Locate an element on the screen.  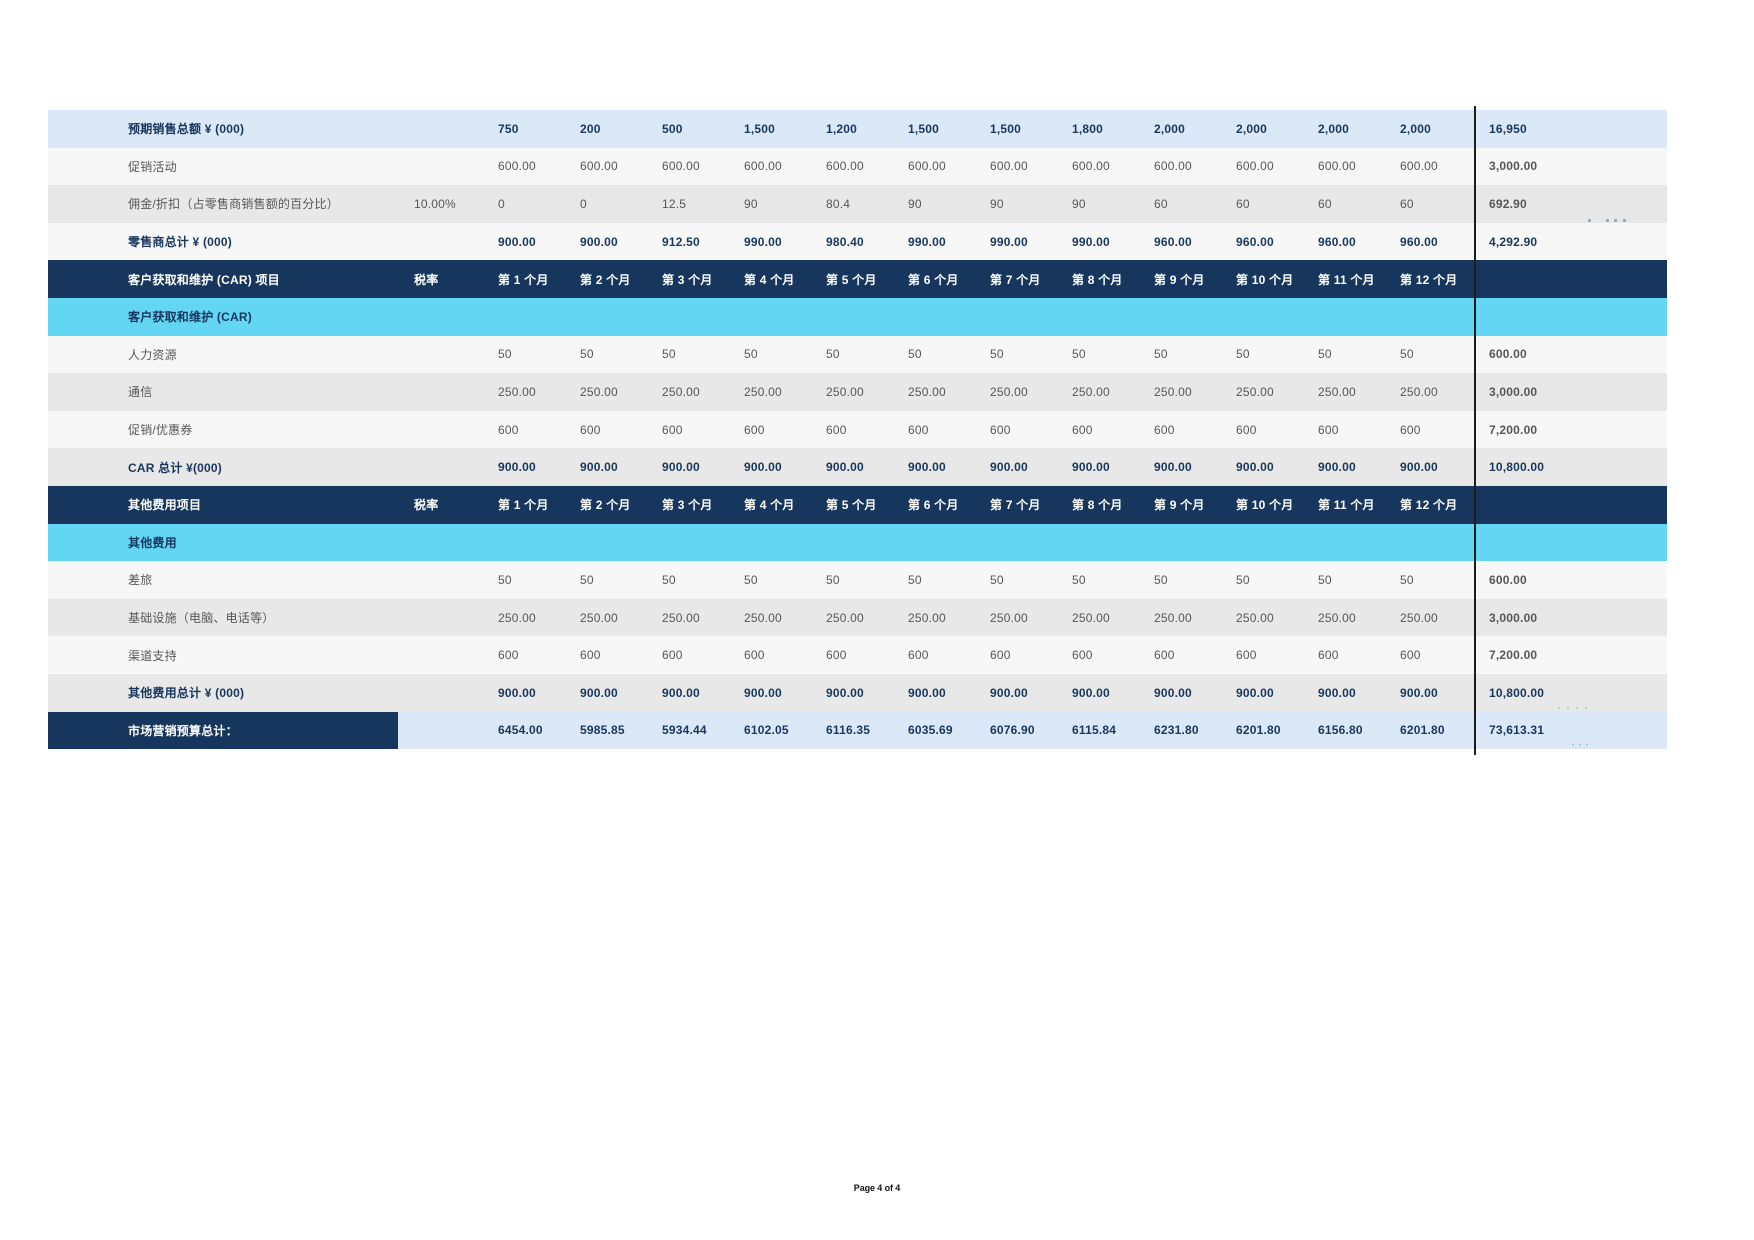
month-value-cell: 5985.85 is located at coordinates (602, 730).